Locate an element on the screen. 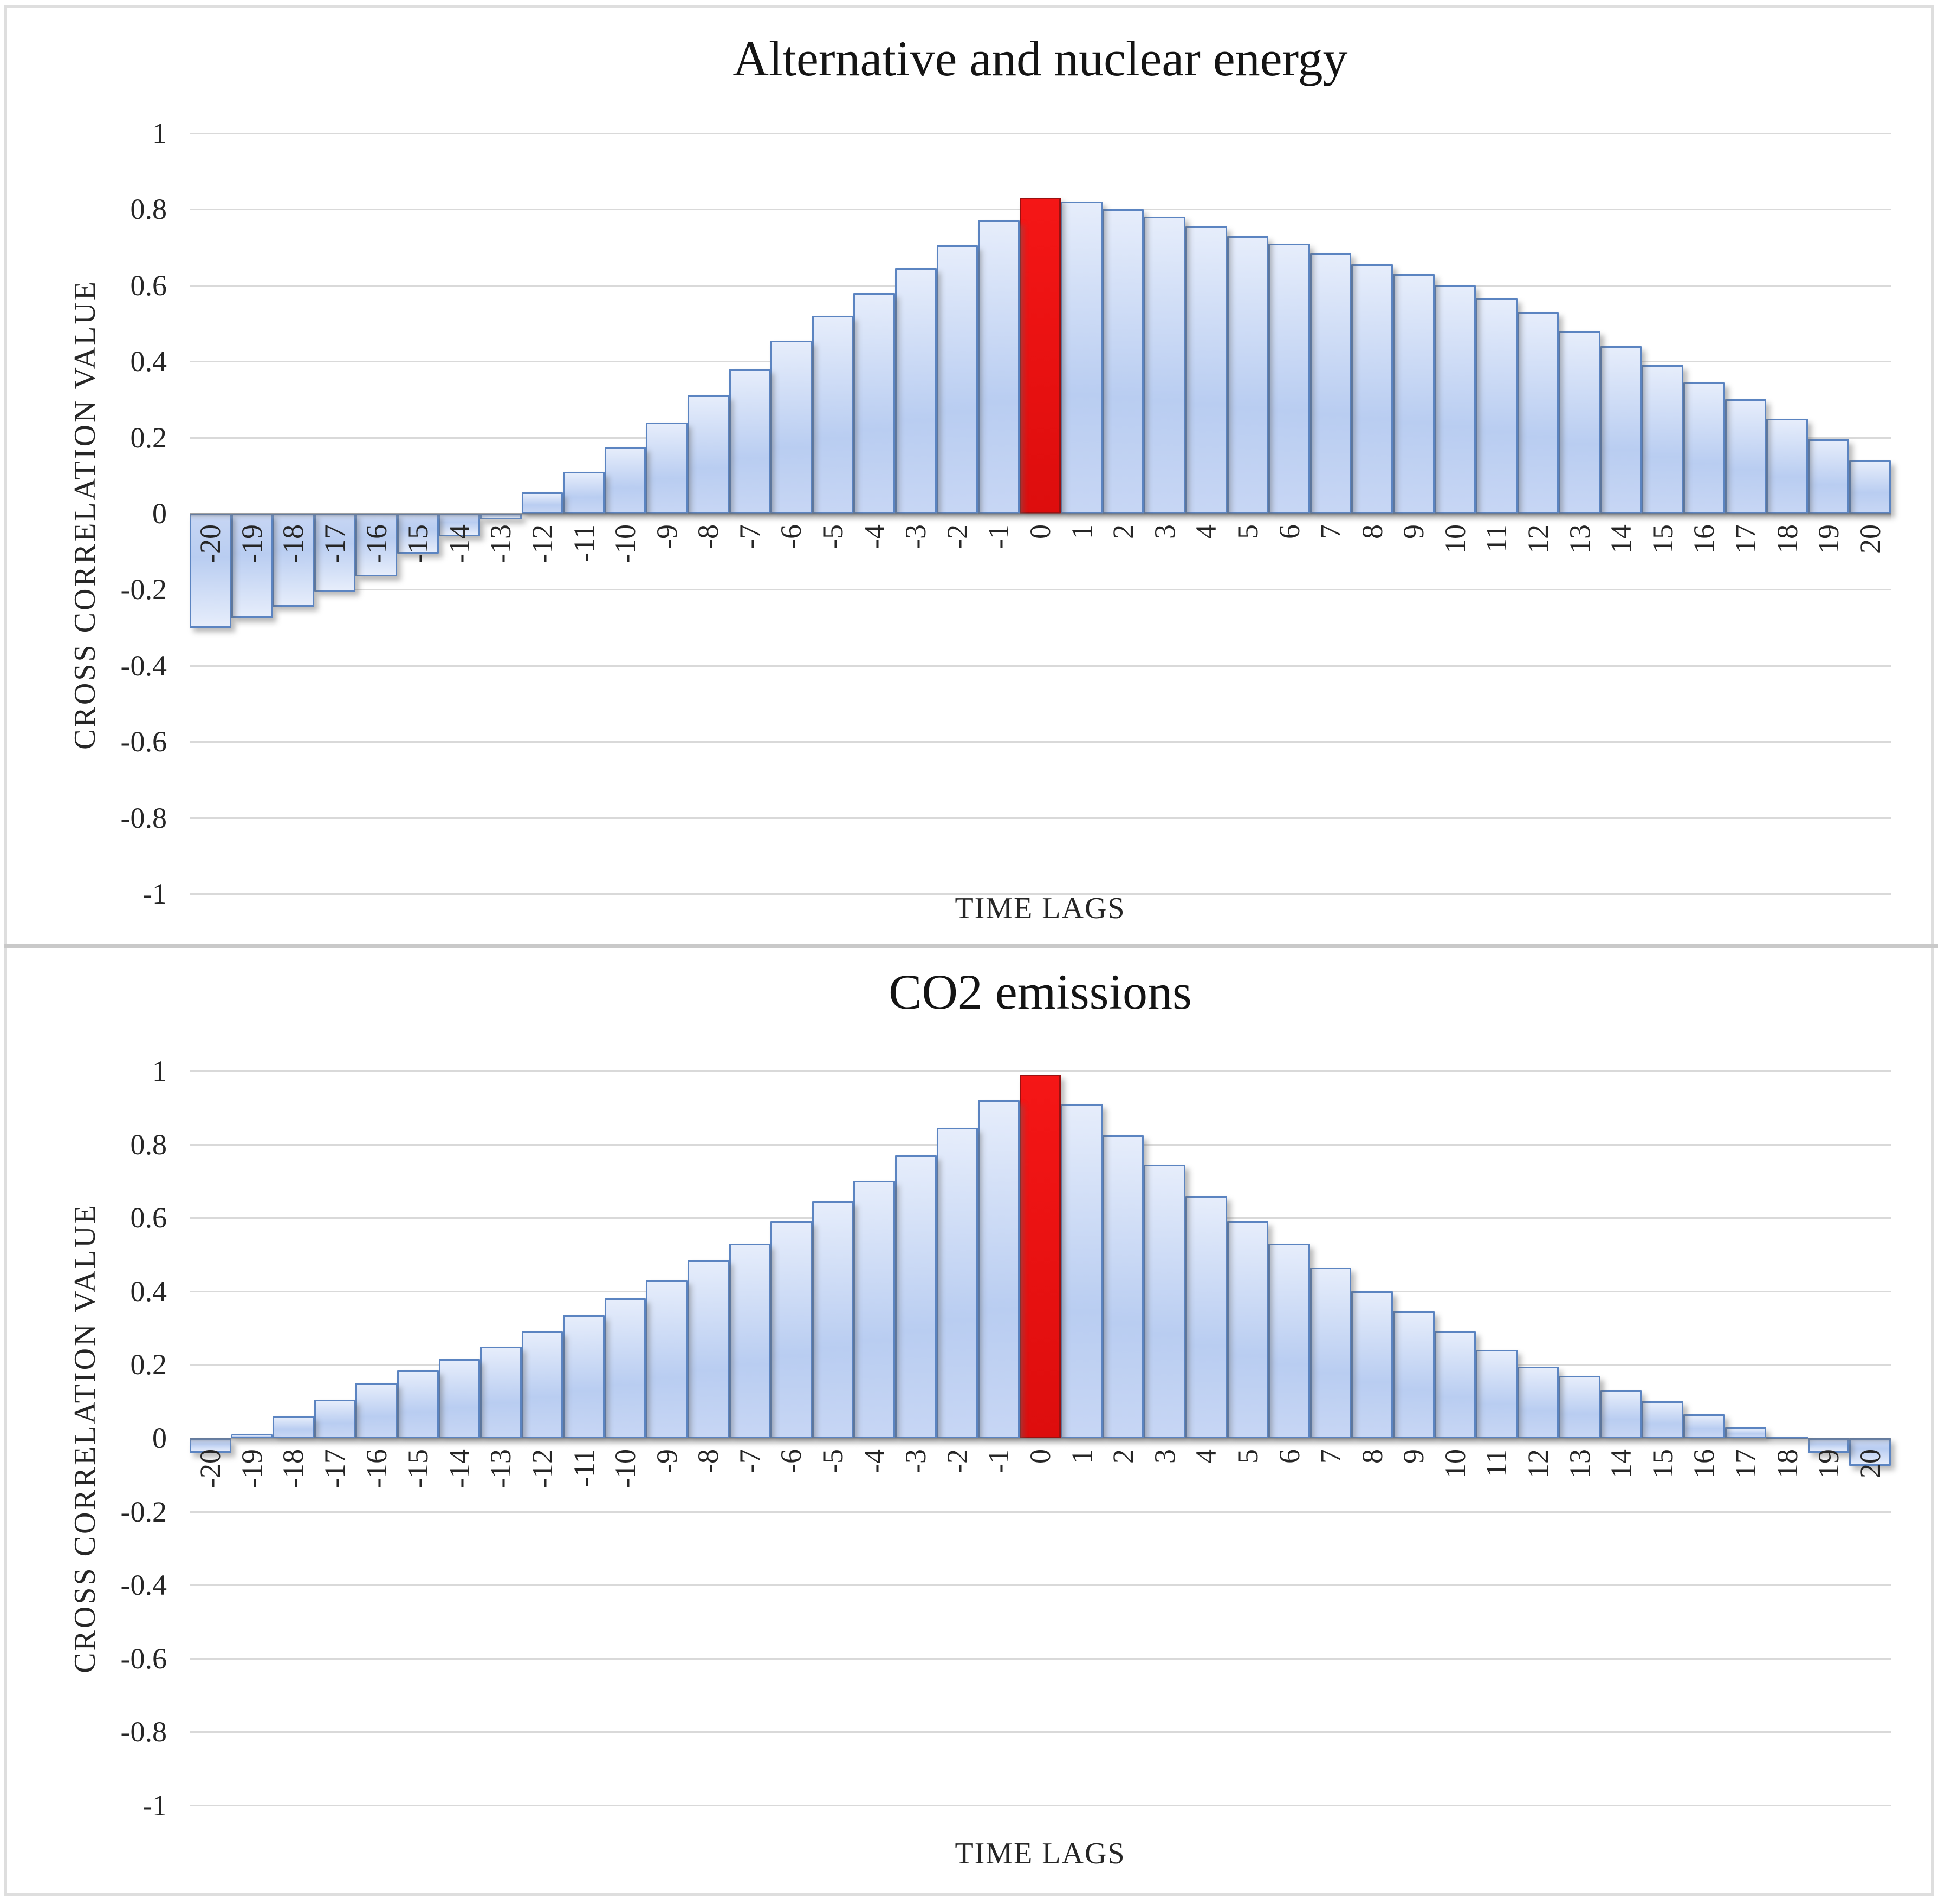  x-tick-label-19: 19 is located at coordinates (1829, 1465).